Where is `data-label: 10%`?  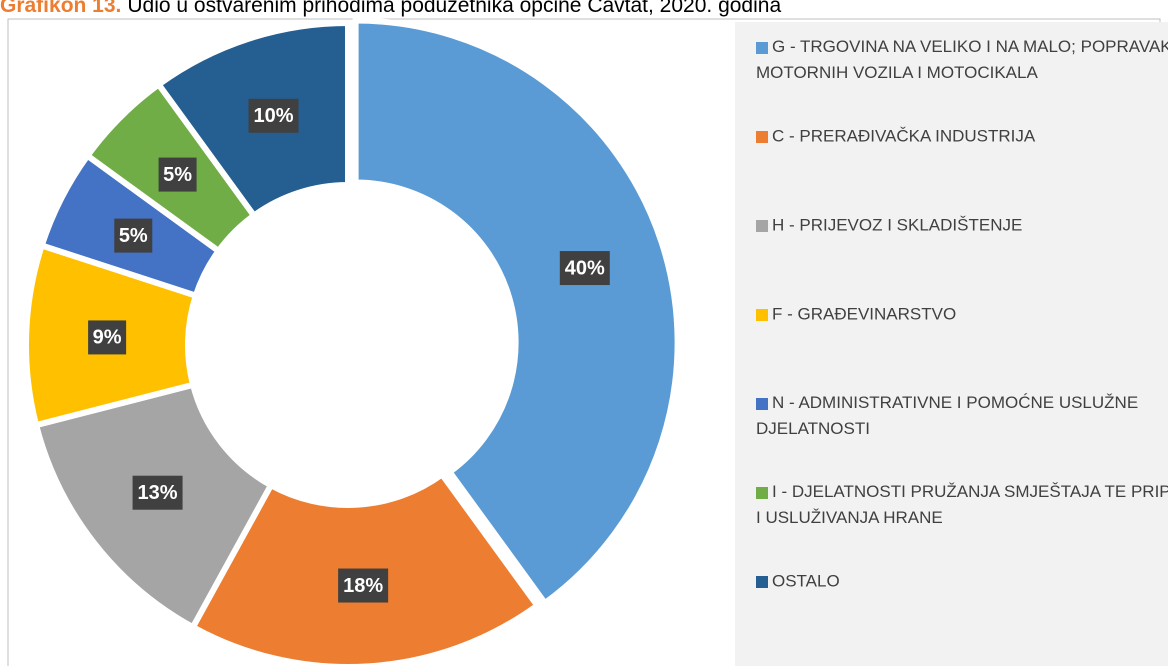 data-label: 10% is located at coordinates (274, 116).